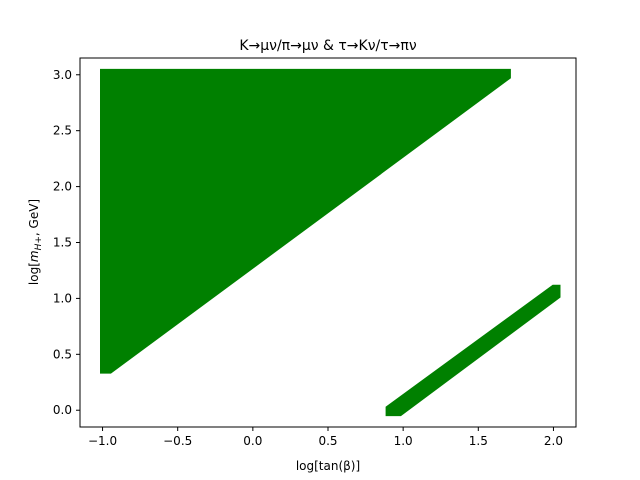  I want to click on y-axis-label-suffix: , GeV], so click(34, 217).